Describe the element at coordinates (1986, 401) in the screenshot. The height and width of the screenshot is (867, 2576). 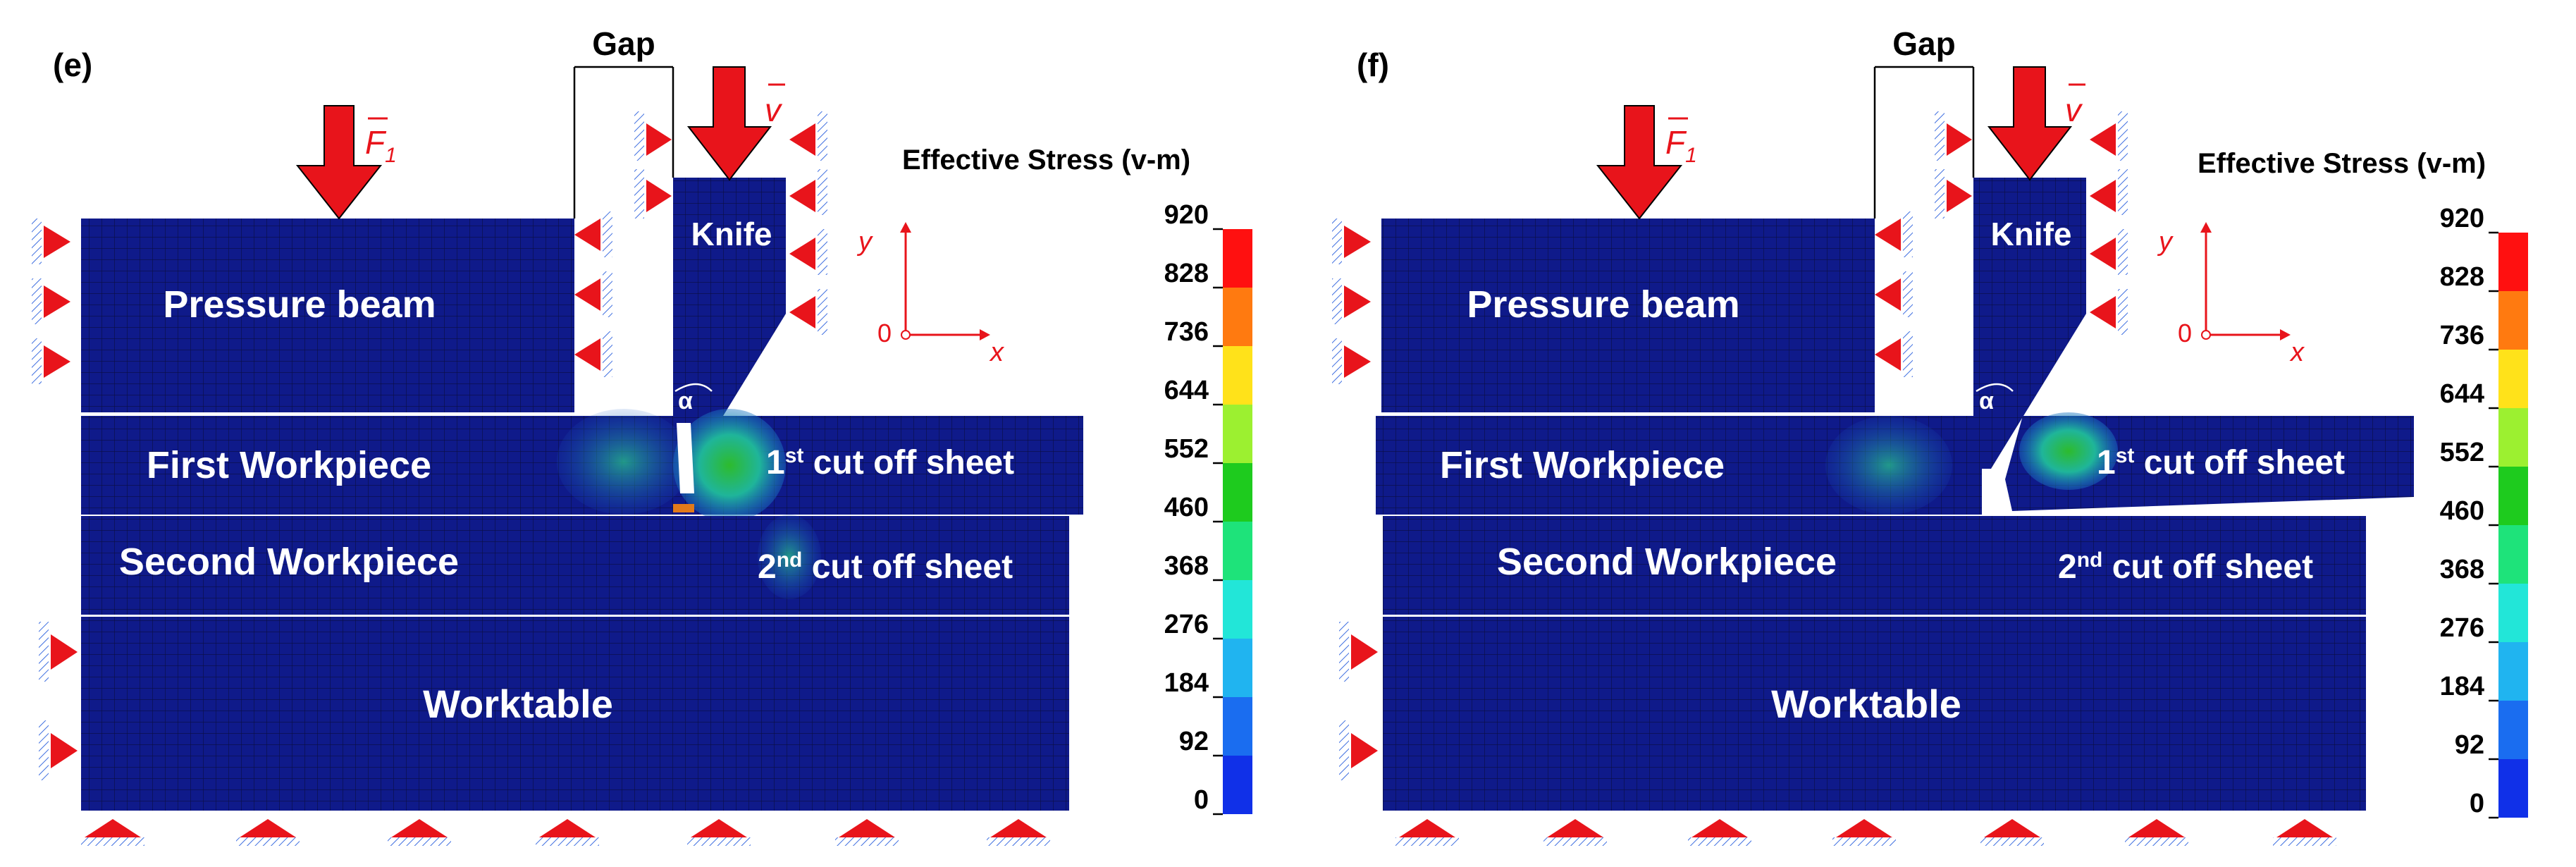
I see `angle-label: α` at that location.